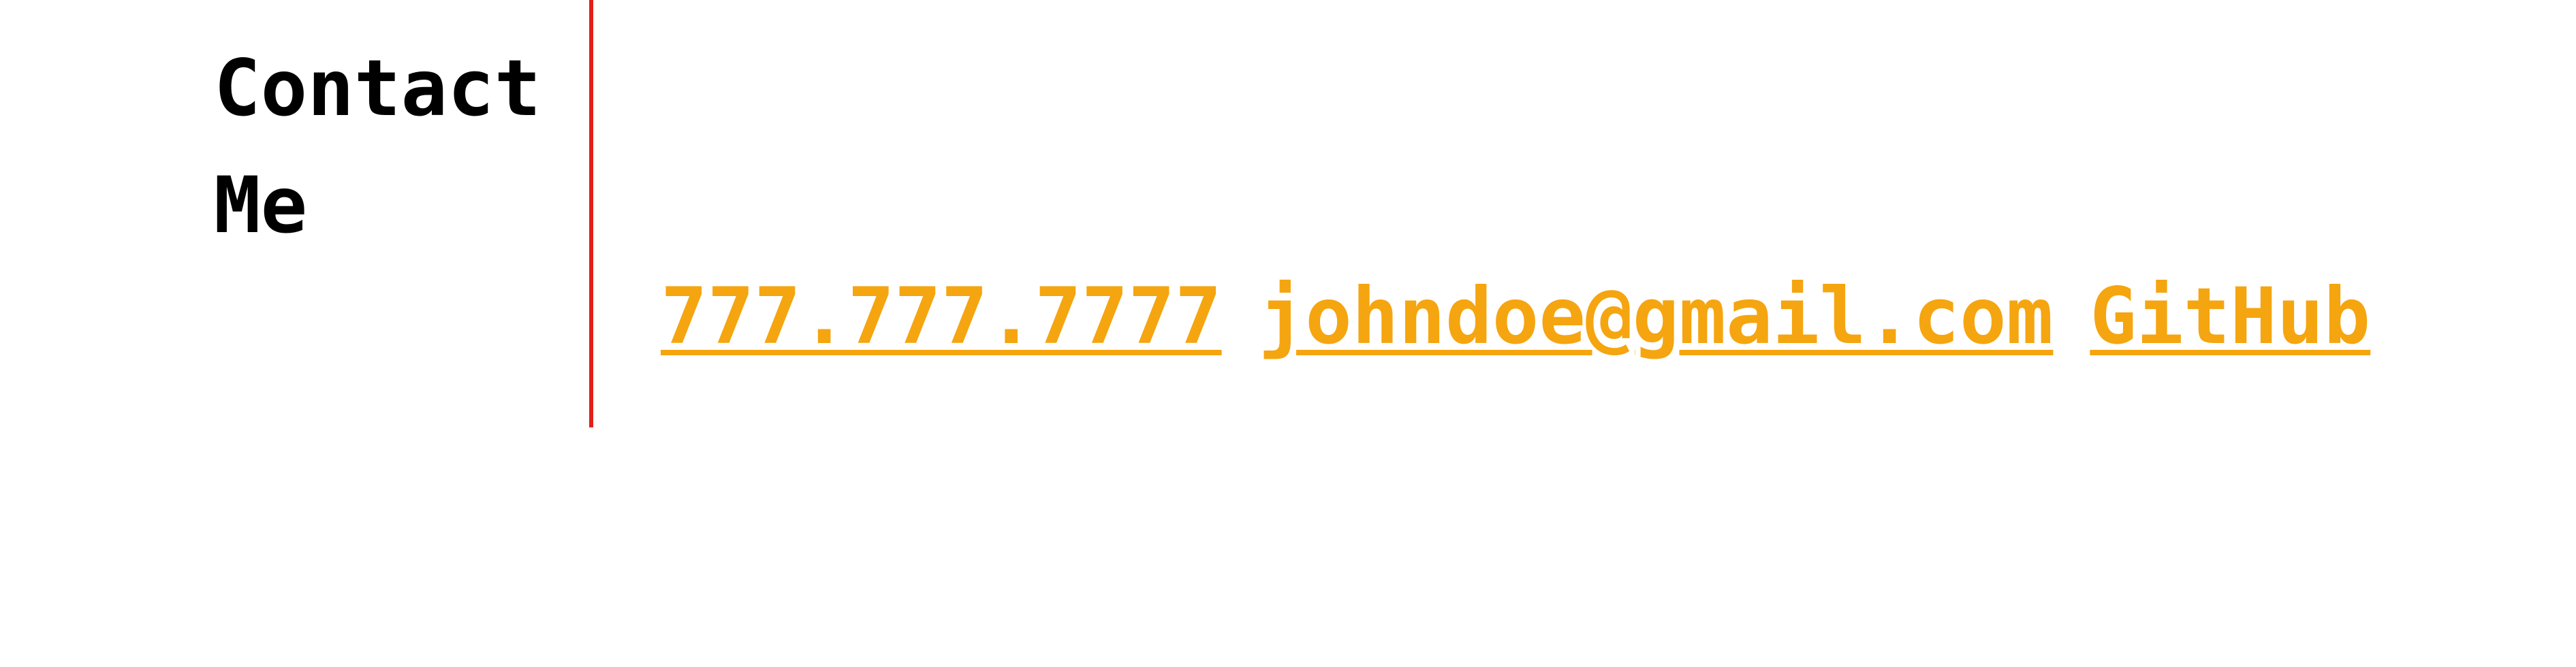  I want to click on github-link: GitHub, so click(2230, 315).